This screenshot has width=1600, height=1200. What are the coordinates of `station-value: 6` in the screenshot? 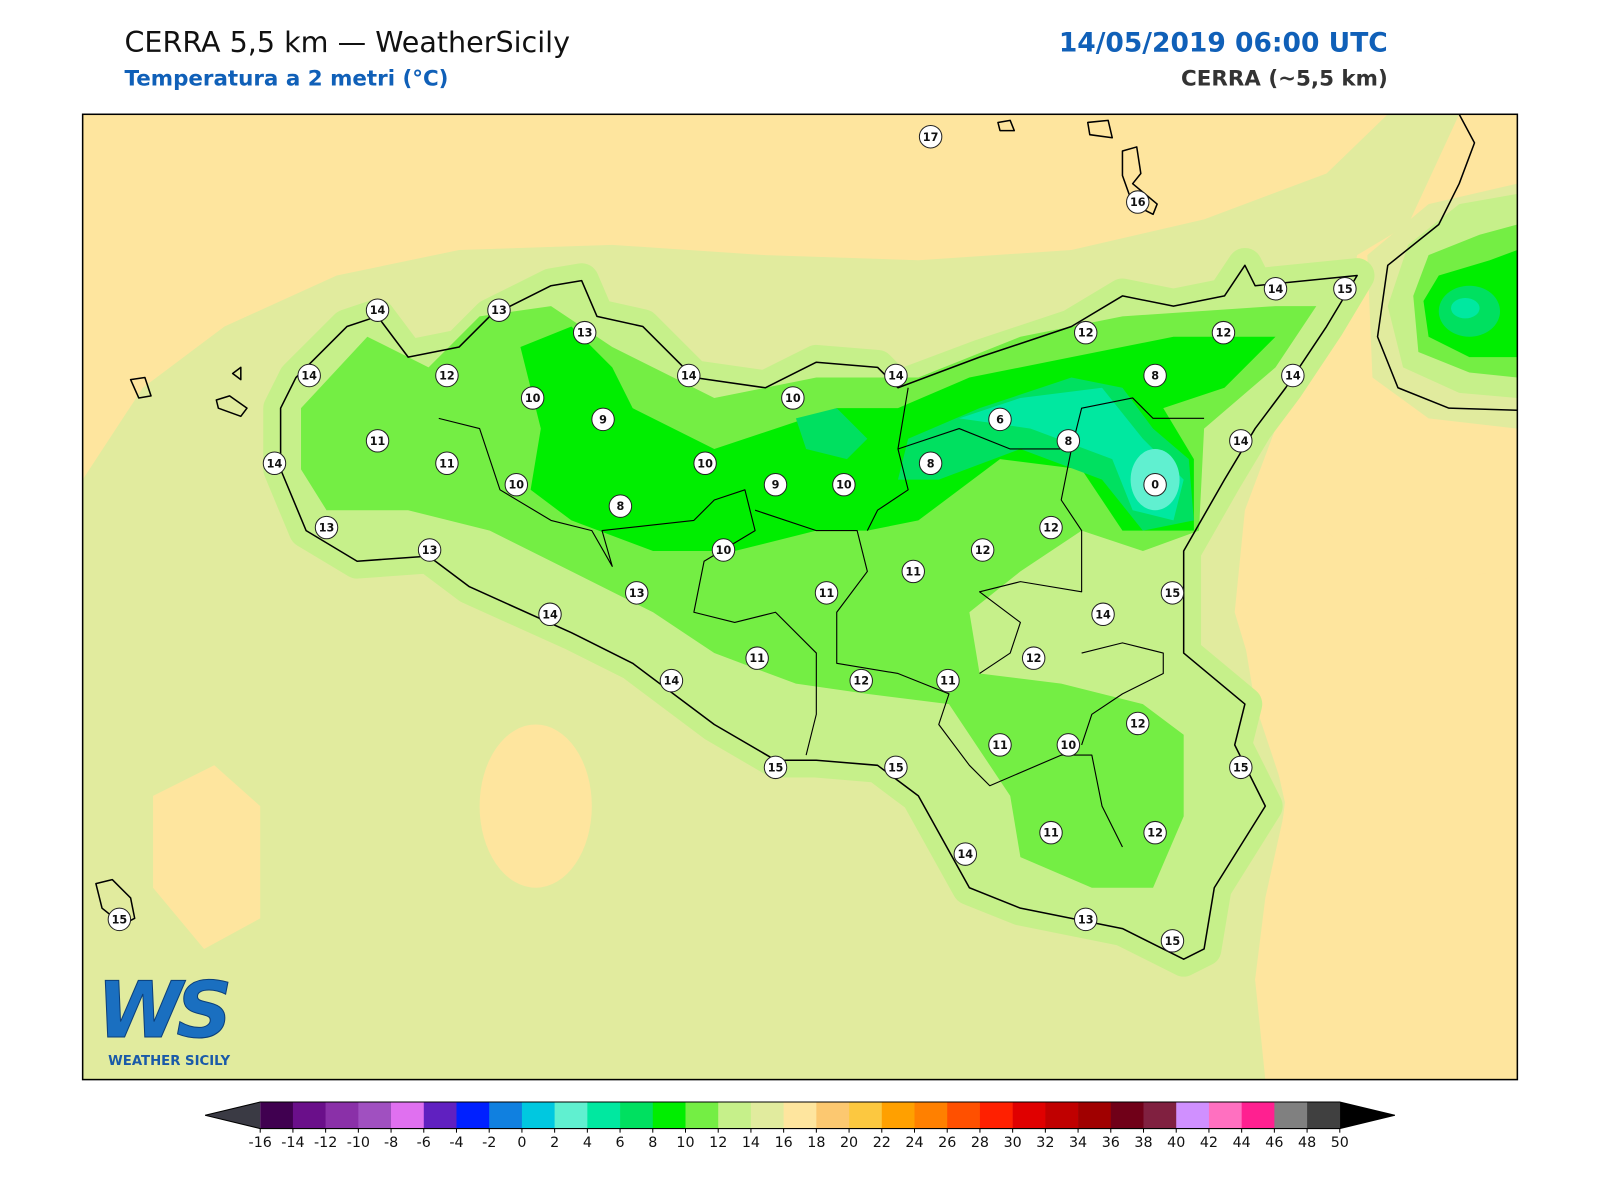 It's located at (1000, 419).